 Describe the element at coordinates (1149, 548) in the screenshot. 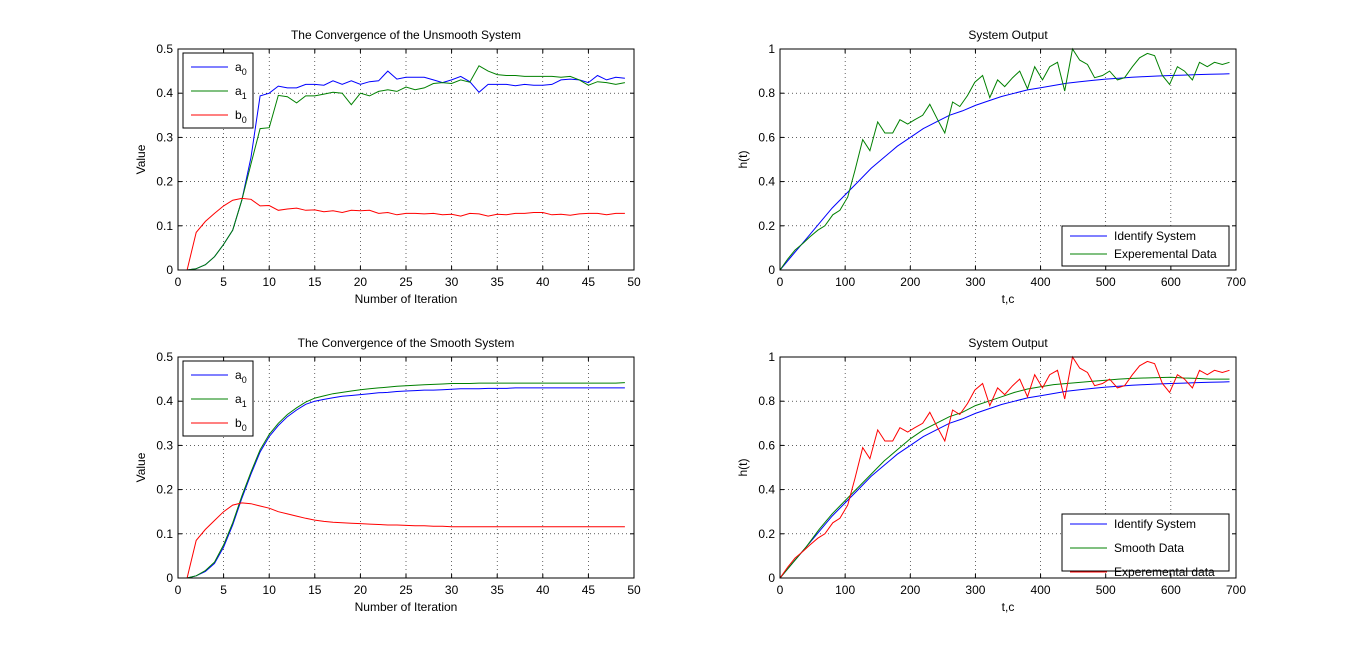

I see `legend-label: Smooth Data` at that location.